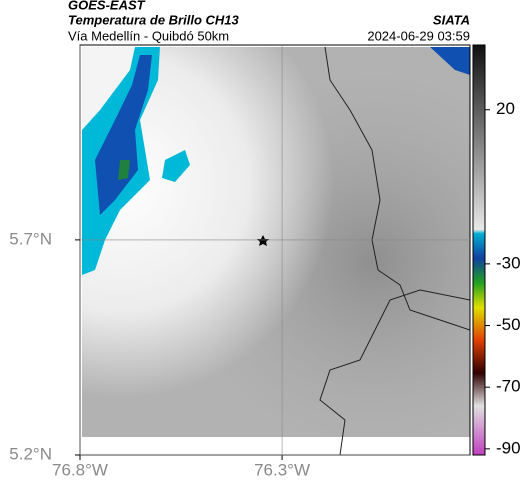  Describe the element at coordinates (508, 447) in the screenshot. I see `colorbar-tick-label: -90` at that location.